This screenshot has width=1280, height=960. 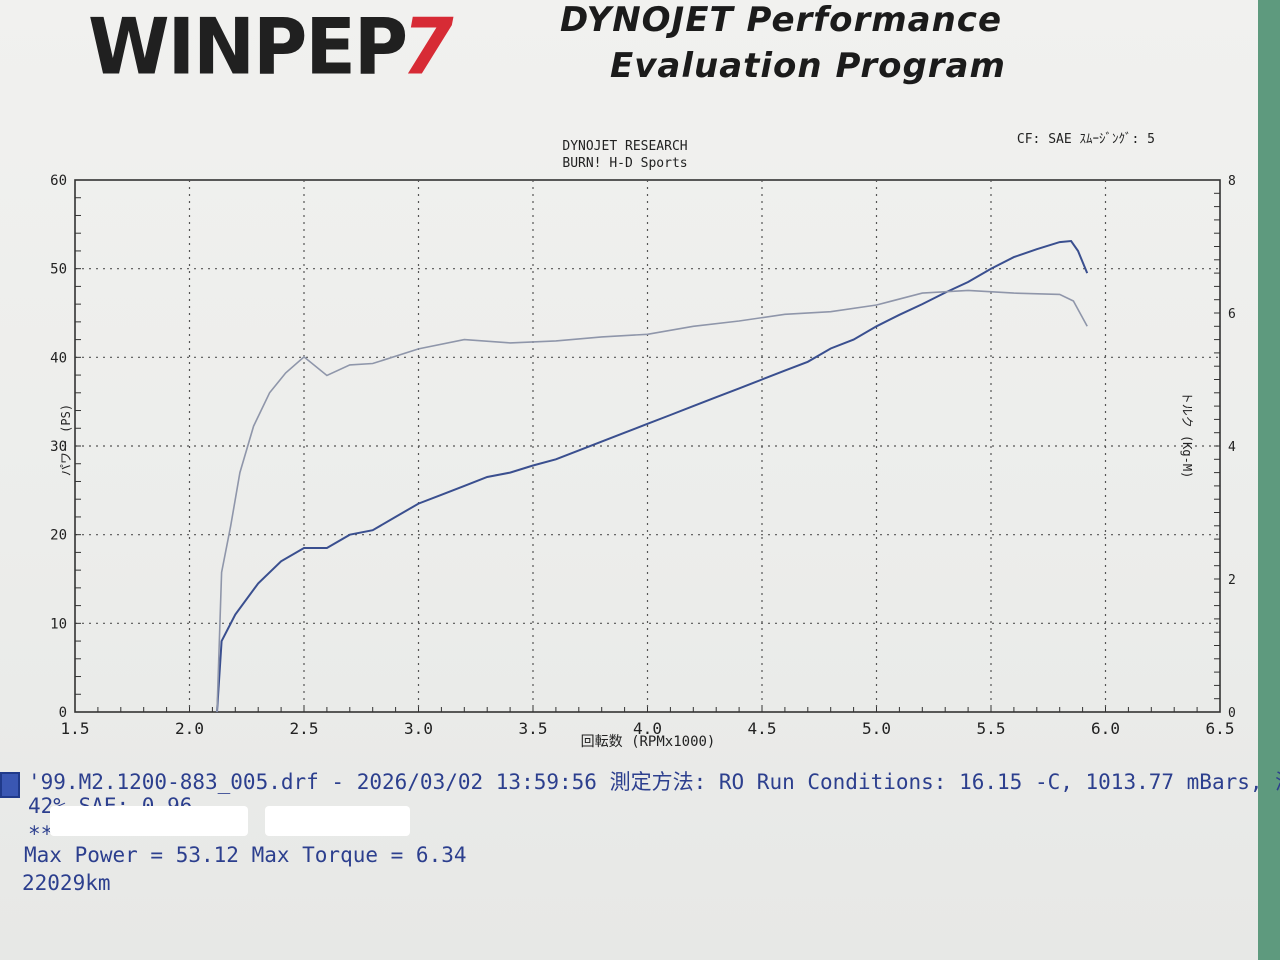 I want to click on y-axis-ticks: 0 10 20 30 40 50 60, so click(x=65, y=447).